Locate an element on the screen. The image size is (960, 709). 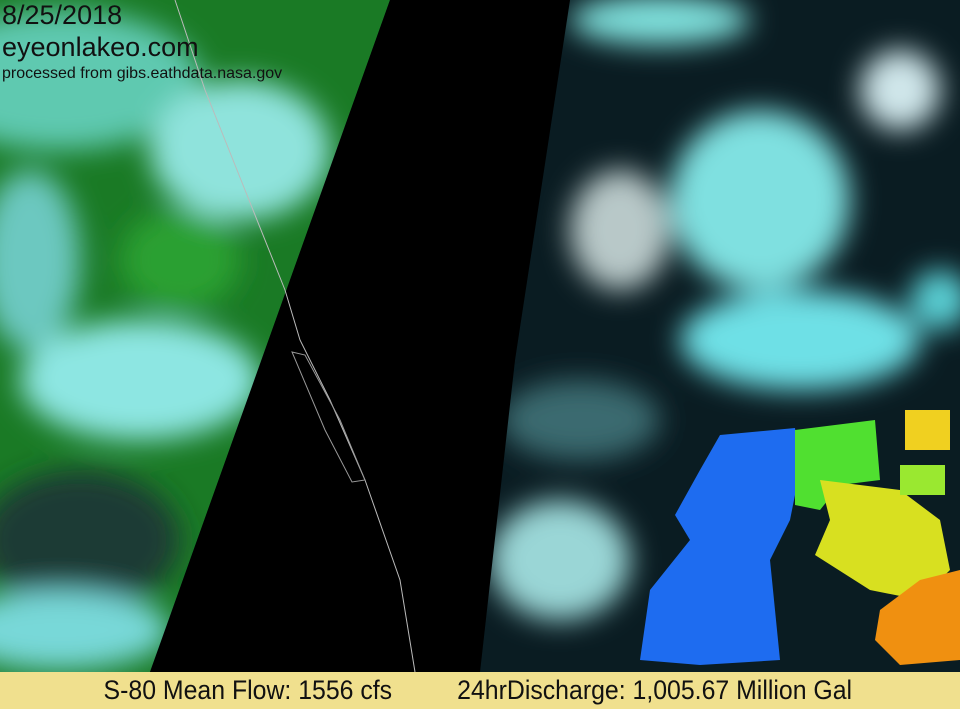
bloom-green is located at coordinates (837, 465).